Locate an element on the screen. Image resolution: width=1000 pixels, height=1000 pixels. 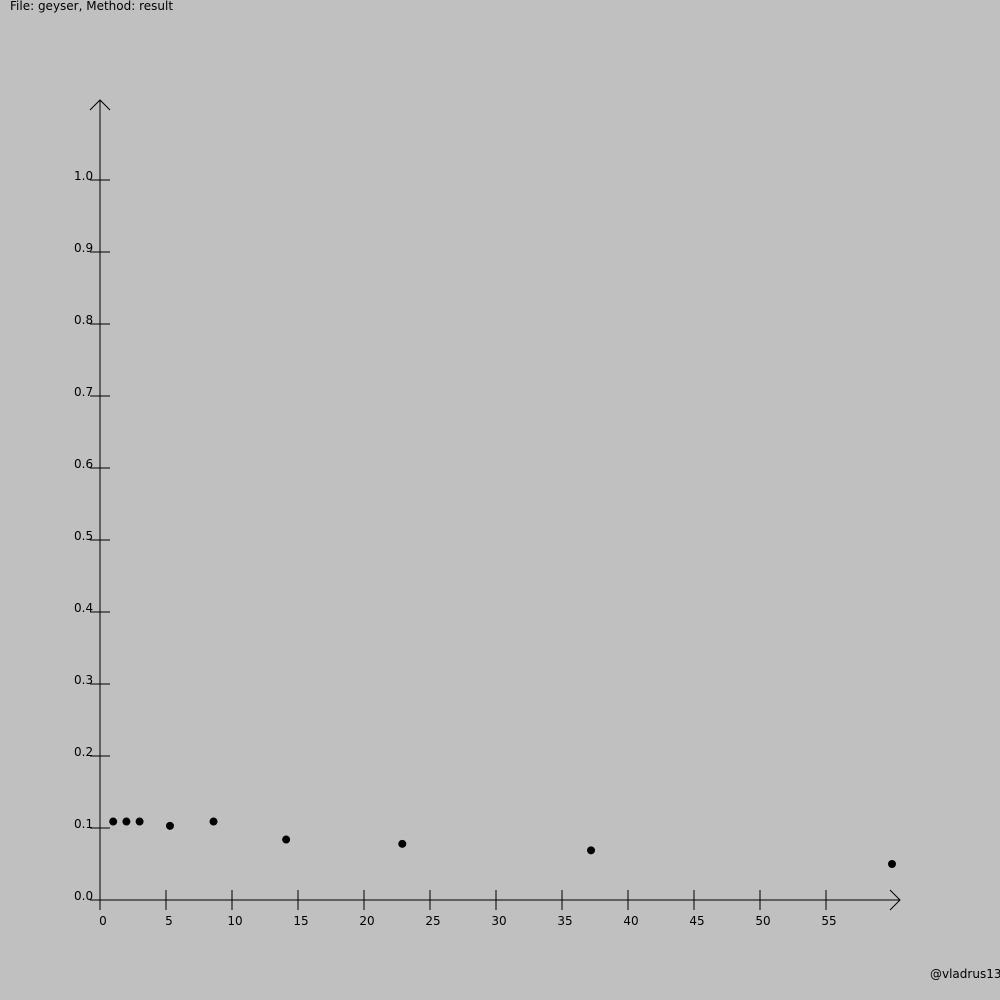
y-tick-label: 0.3 is located at coordinates (83, 680).